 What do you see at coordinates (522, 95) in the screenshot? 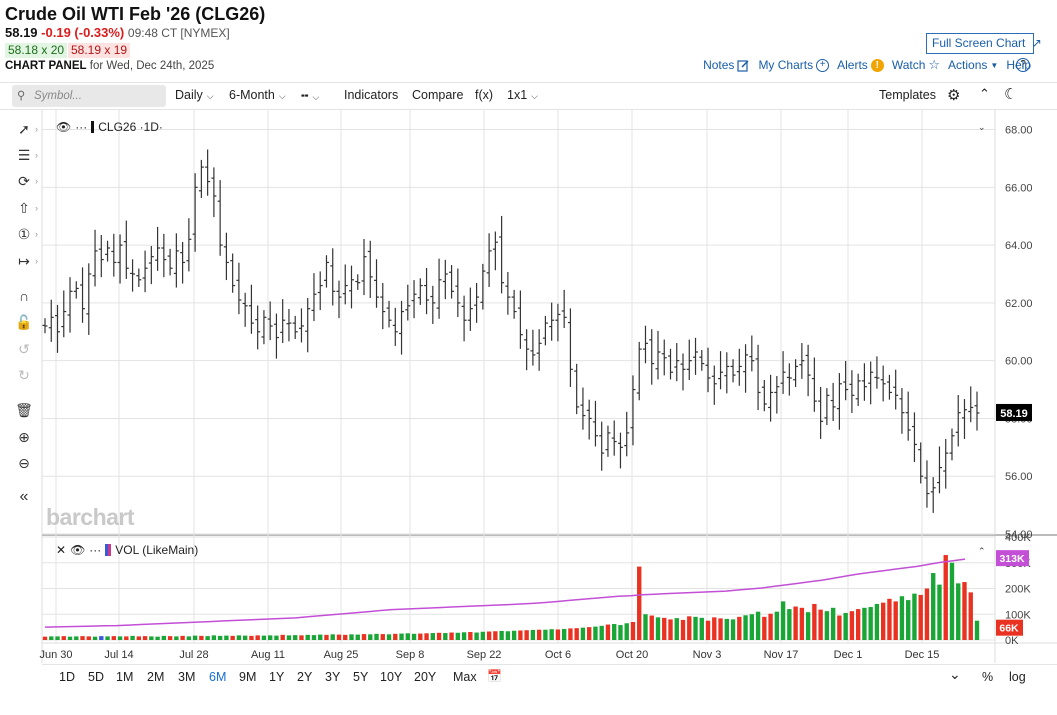
I see `layout-dropdown: 1x1 ⌵` at bounding box center [522, 95].